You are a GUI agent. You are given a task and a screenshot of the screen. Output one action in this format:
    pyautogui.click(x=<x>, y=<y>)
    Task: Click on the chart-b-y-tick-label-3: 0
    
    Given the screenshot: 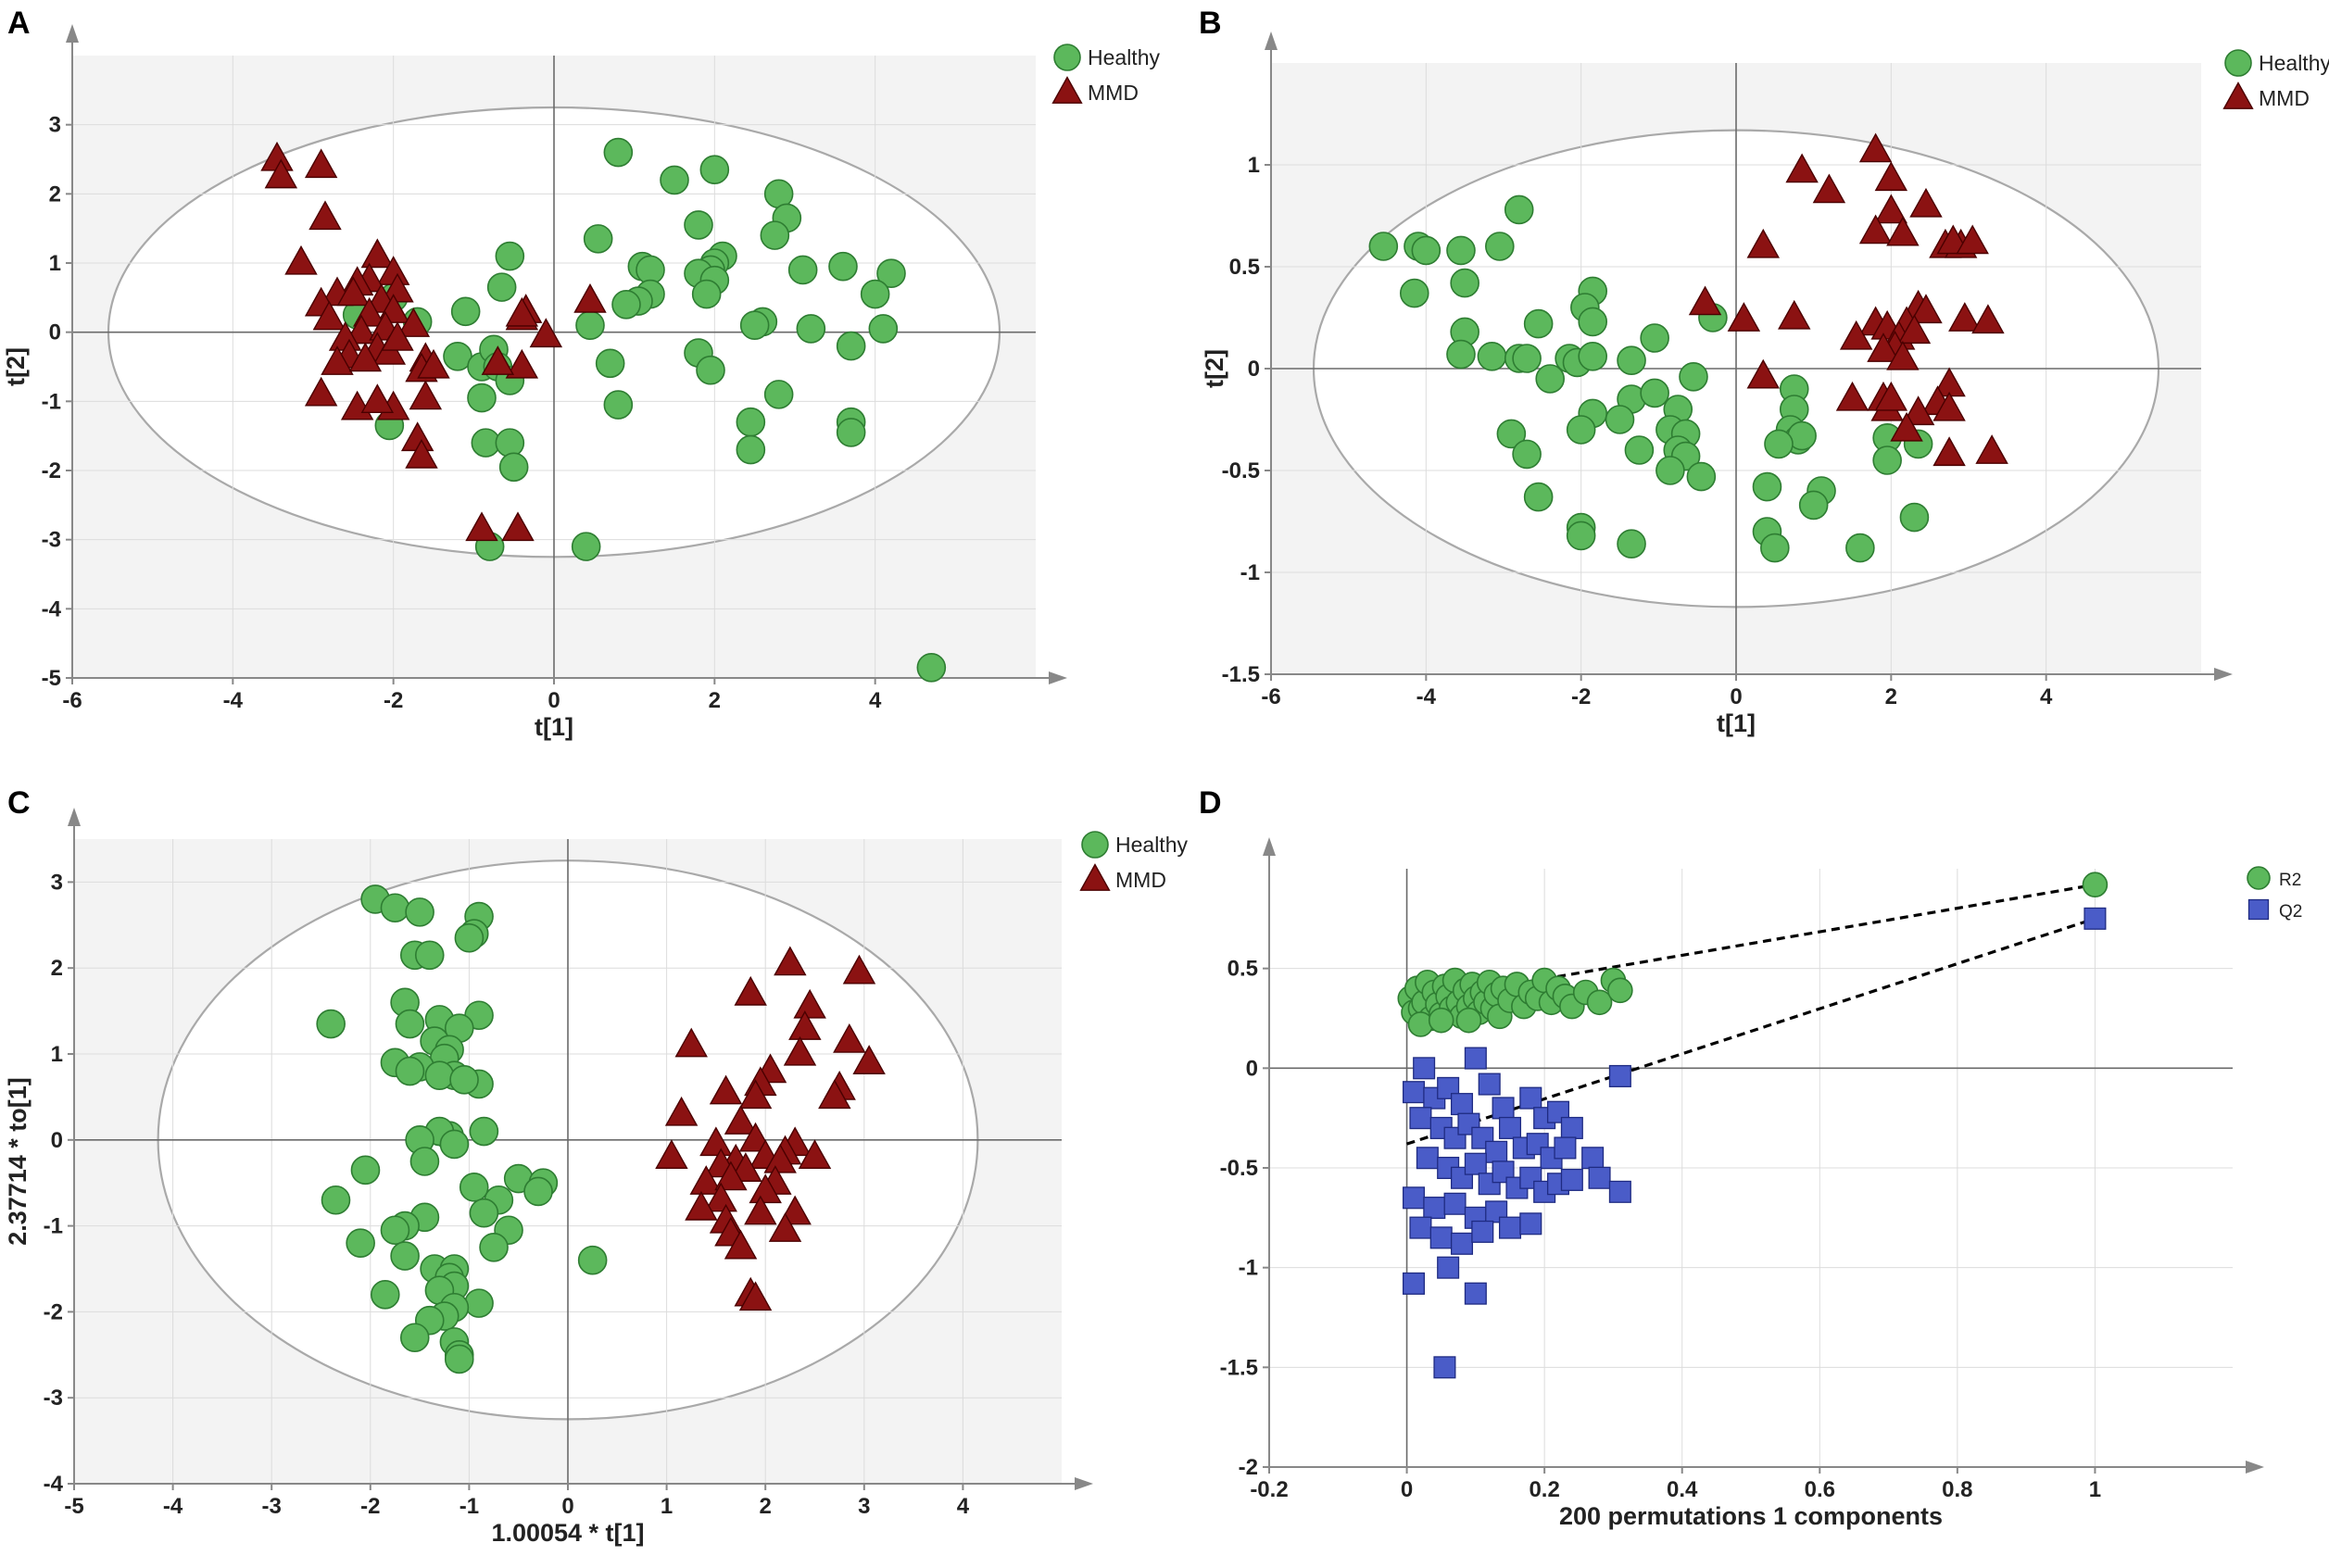 What is the action you would take?
    pyautogui.click(x=1254, y=370)
    